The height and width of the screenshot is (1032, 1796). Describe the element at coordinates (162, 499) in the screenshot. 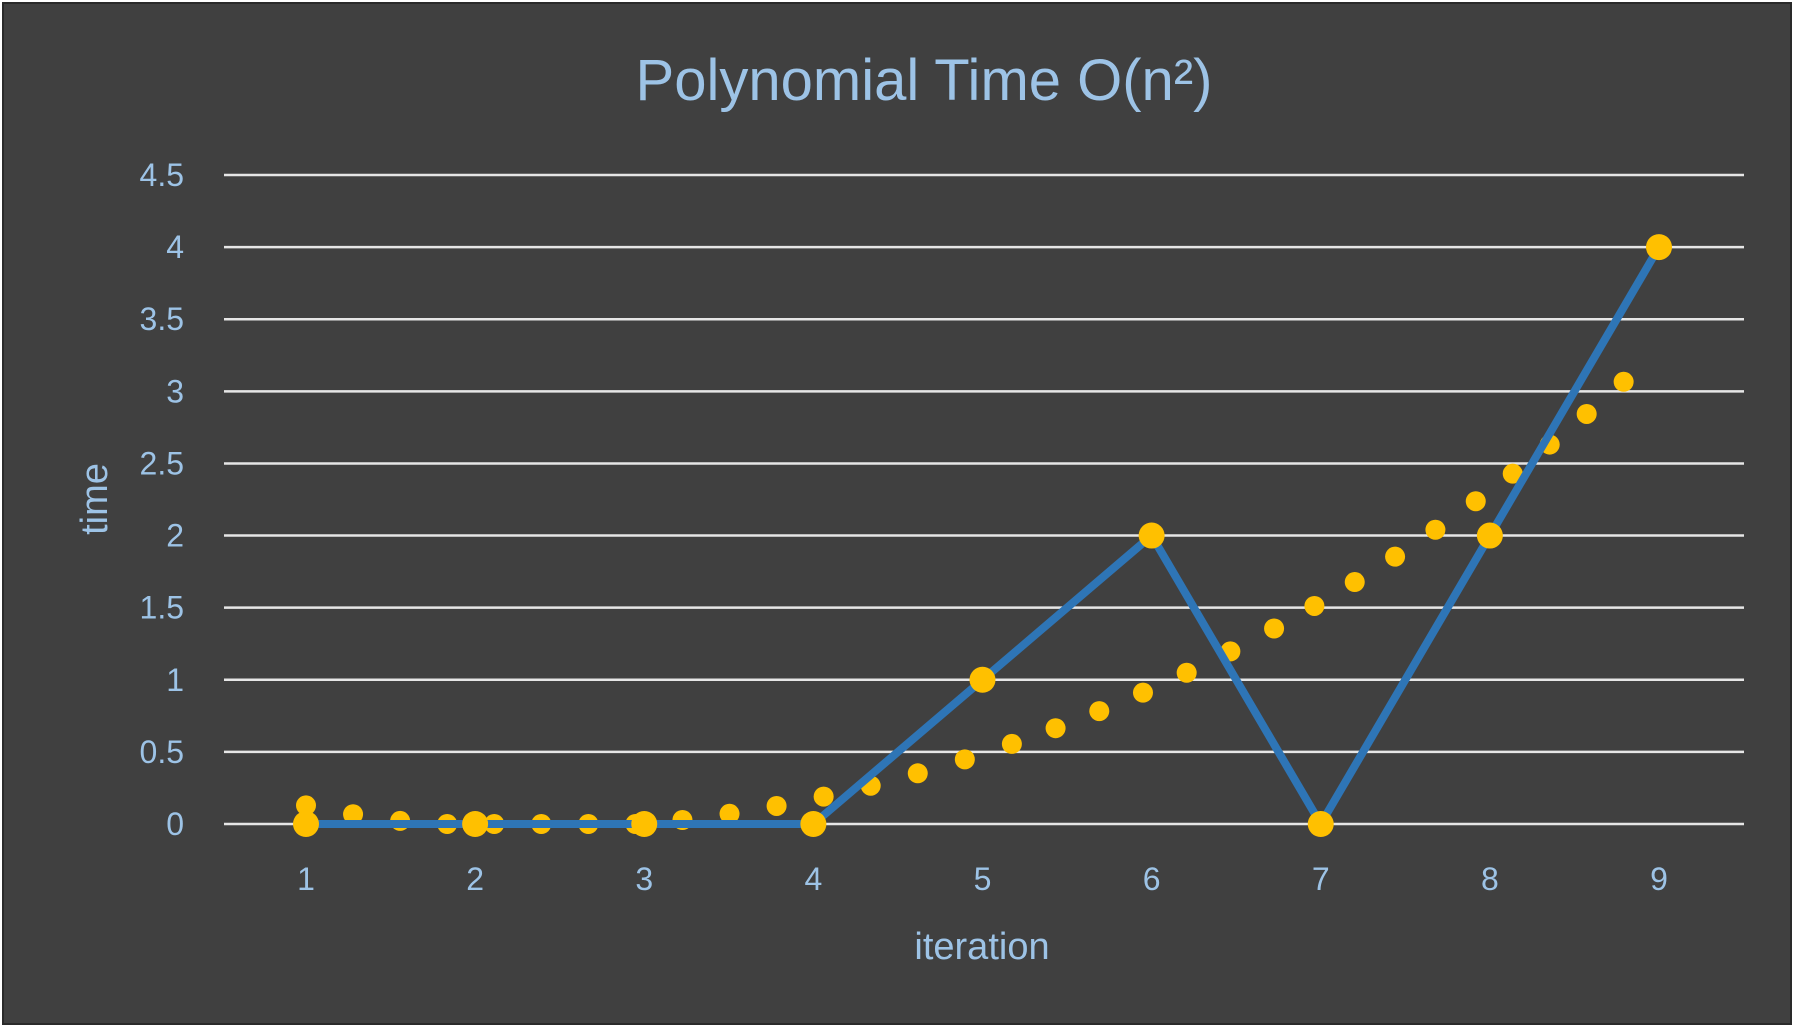

I see `y-axis-tick-labels: 0 0.5 1 1.5 2 2.5 3 3.5 4 4.5` at that location.